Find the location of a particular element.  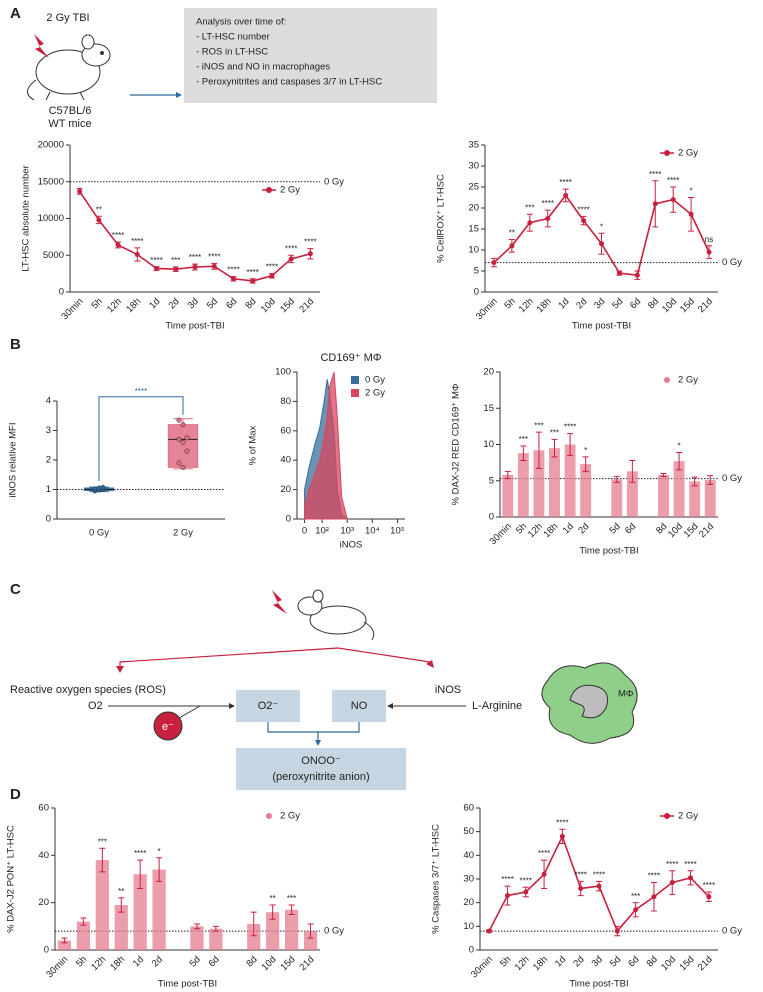

legend-label: 2 Gy is located at coordinates (688, 153).